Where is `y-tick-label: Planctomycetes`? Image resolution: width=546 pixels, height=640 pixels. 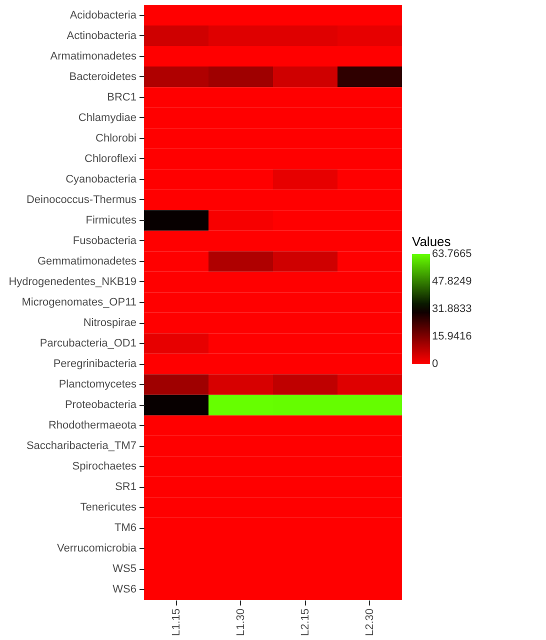
y-tick-label: Planctomycetes is located at coordinates (97, 384).